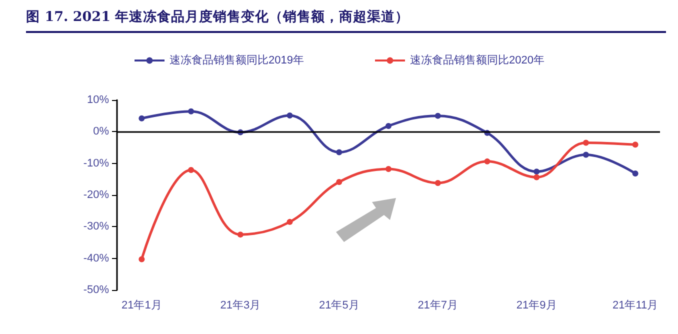 Image resolution: width=678 pixels, height=334 pixels. I want to click on y-tick-label: -30%, so click(96, 226).